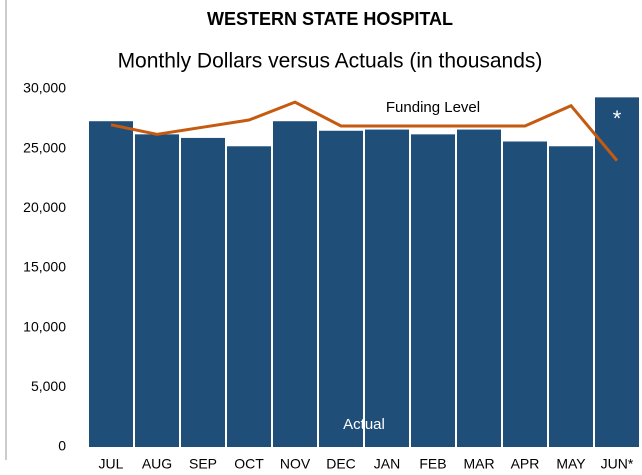  Describe the element at coordinates (341, 464) in the screenshot. I see `x-tick-label: DEC` at that location.